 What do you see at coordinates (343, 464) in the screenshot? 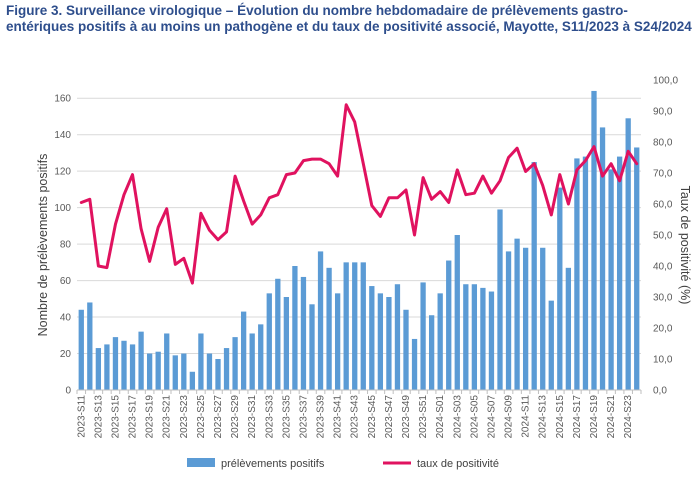
I see `legend: prélèvements positifs taux de positivité` at bounding box center [343, 464].